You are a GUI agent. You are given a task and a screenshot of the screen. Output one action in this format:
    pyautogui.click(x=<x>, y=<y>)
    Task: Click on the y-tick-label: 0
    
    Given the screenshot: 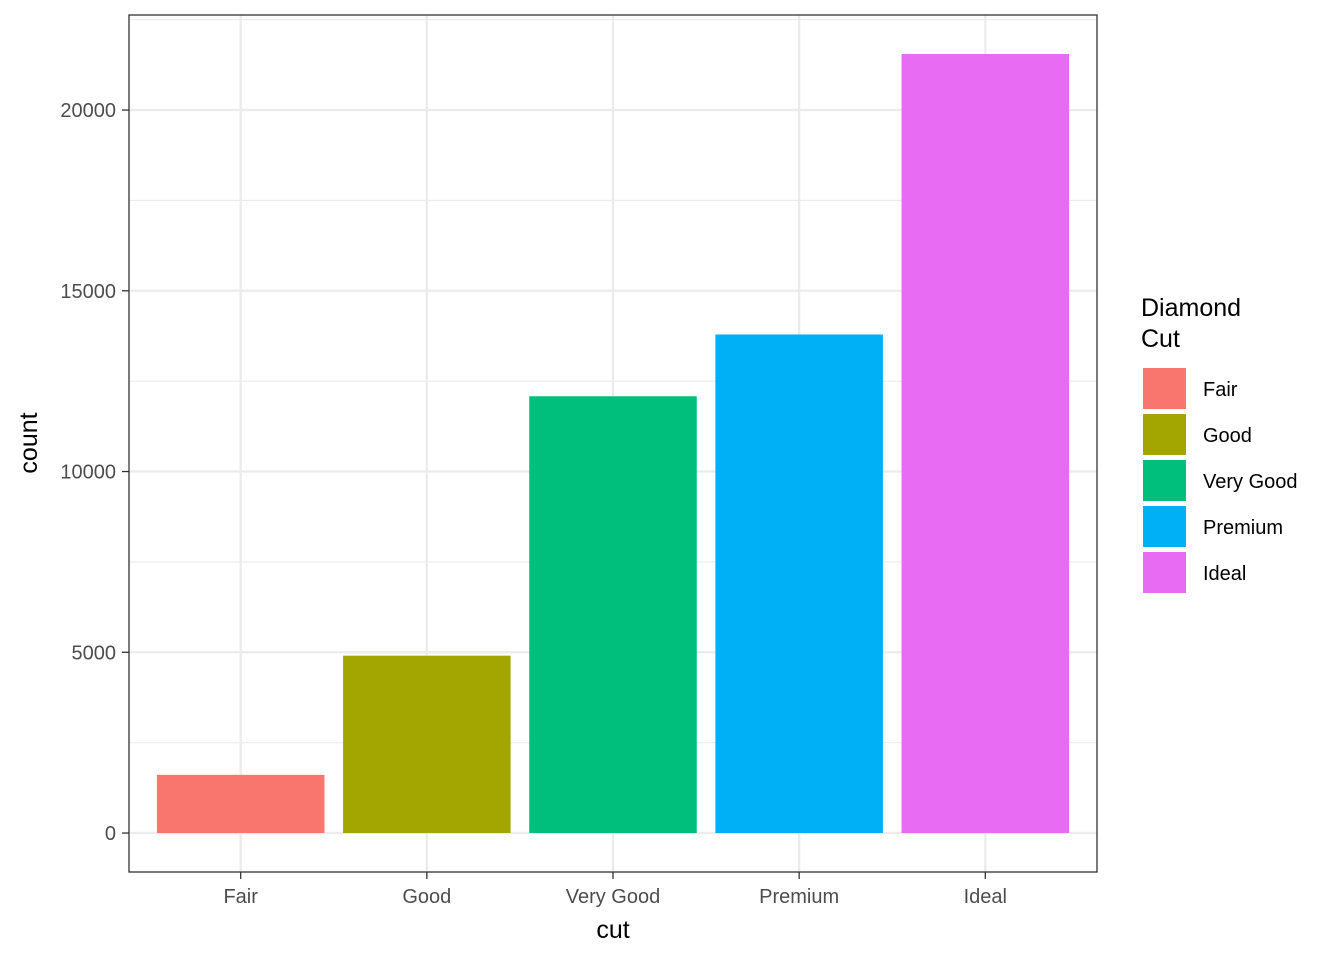 What is the action you would take?
    pyautogui.click(x=110, y=834)
    